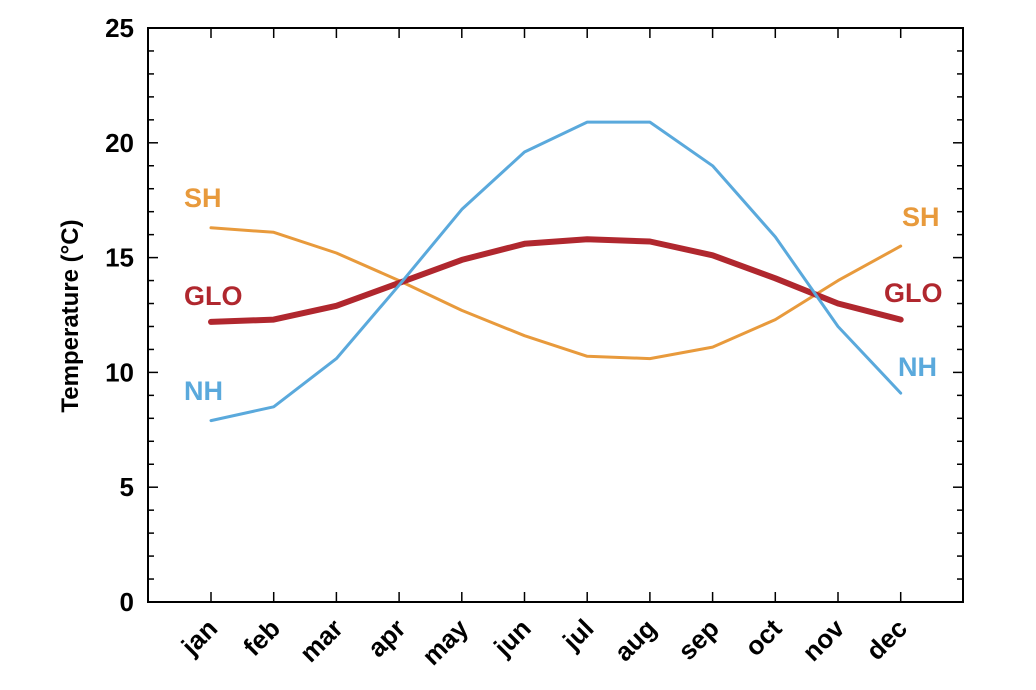 The height and width of the screenshot is (690, 1036). I want to click on x-tick-label: dec, so click(886, 639).